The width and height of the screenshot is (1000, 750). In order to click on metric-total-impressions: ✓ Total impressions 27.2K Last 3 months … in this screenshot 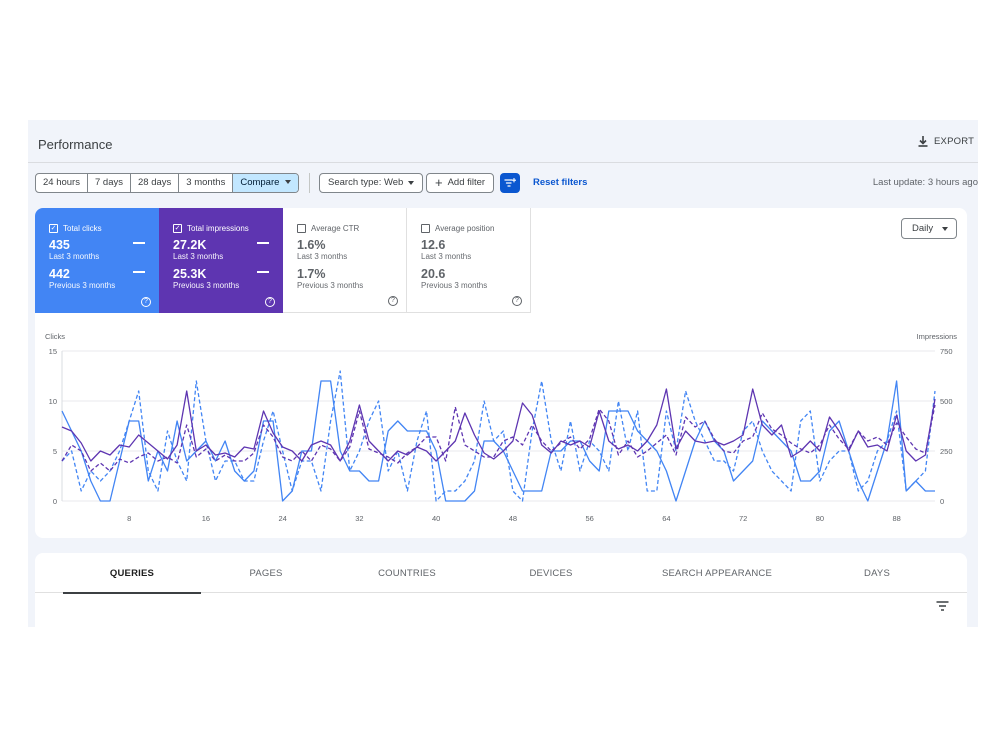, I will do `click(221, 260)`.